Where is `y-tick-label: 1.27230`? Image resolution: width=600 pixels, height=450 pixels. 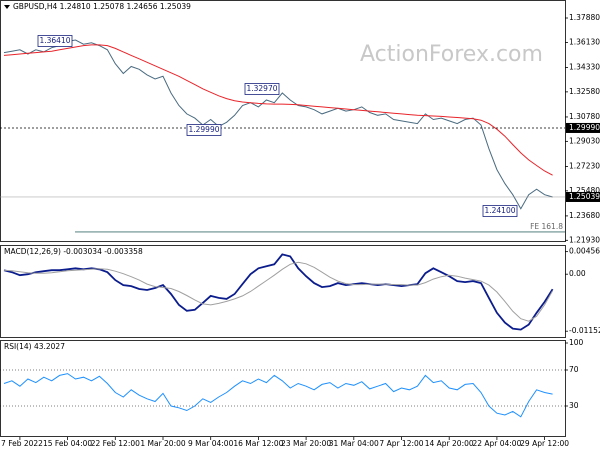
y-tick-label: 1.27230 is located at coordinates (584, 165).